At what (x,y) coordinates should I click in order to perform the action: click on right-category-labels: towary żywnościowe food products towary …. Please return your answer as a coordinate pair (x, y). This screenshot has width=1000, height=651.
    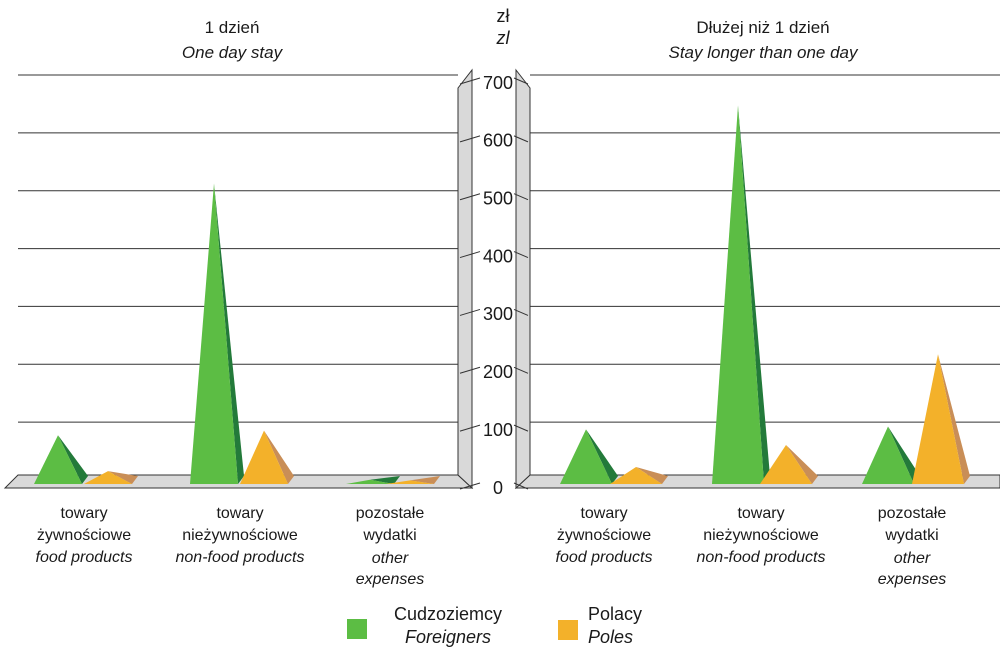
    Looking at the image, I should click on (751, 546).